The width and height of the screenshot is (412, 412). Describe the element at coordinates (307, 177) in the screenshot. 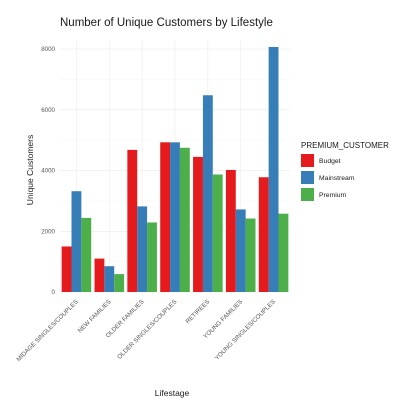

I see `legend-swatch-mainstream` at that location.